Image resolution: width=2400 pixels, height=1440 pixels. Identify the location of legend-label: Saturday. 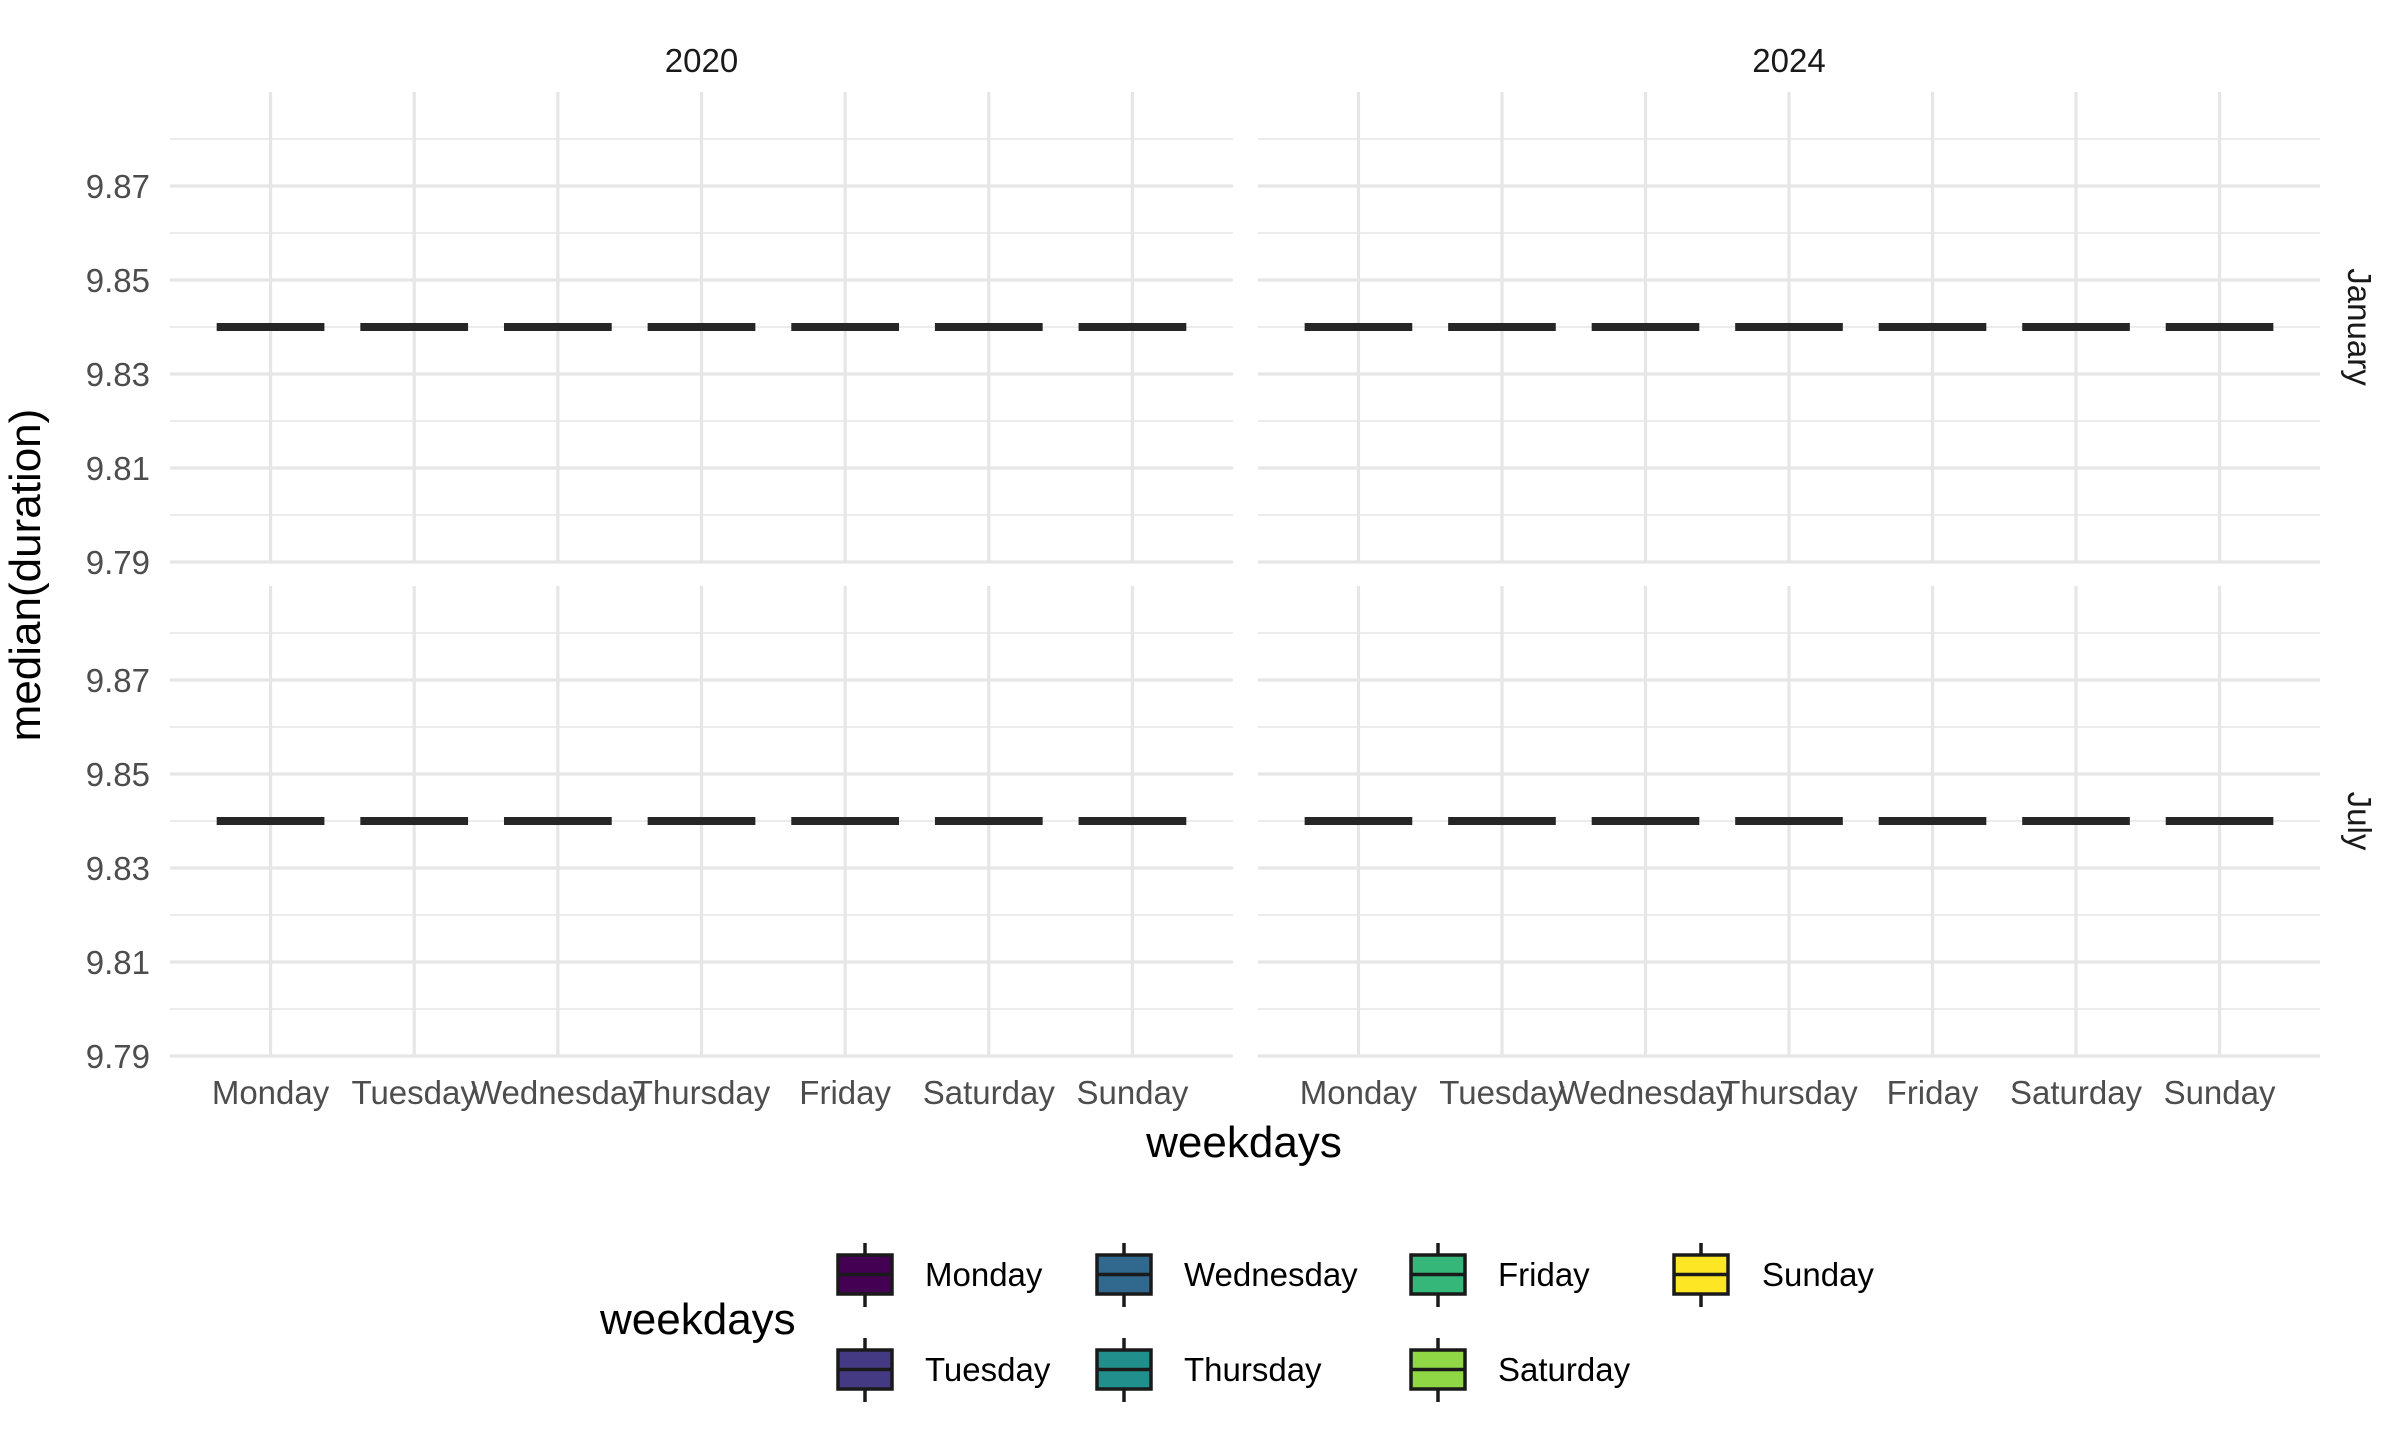
(1564, 1369).